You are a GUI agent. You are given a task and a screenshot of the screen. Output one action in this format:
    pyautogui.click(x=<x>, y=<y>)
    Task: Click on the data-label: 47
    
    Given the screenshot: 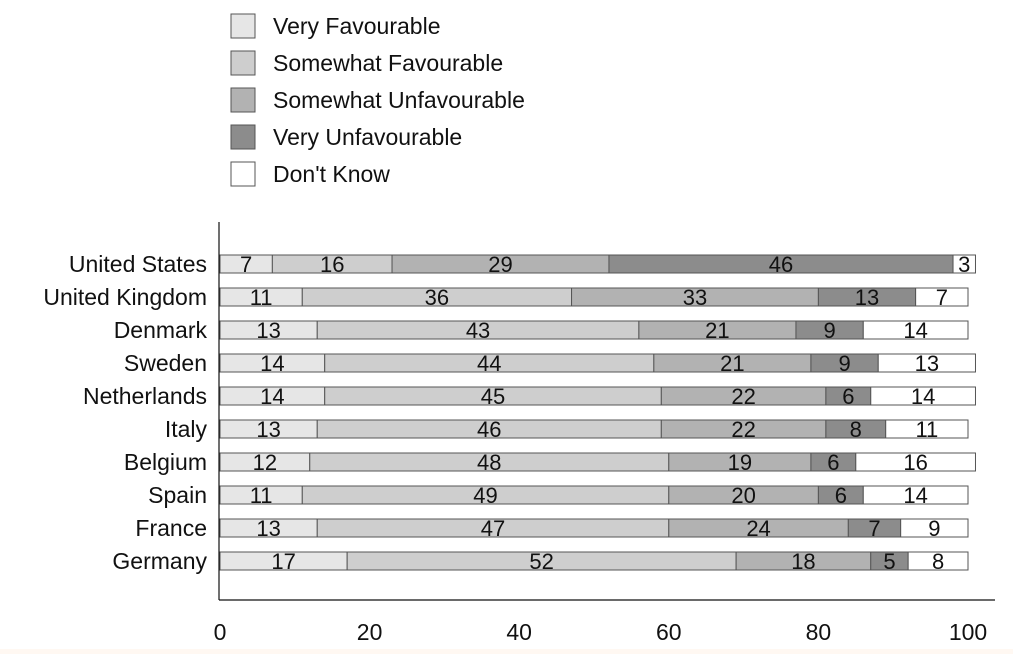 What is the action you would take?
    pyautogui.click(x=493, y=528)
    